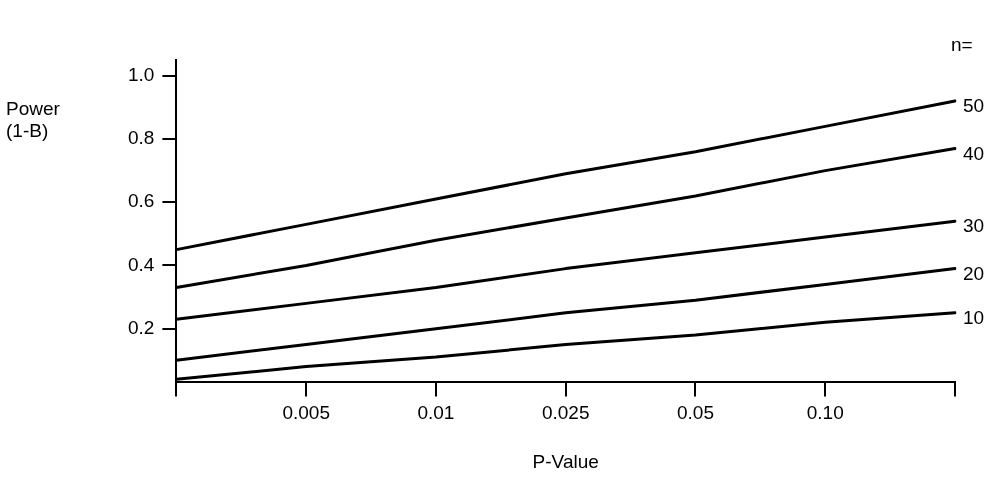  What do you see at coordinates (565, 413) in the screenshot?
I see `x-tick-label: 0.025` at bounding box center [565, 413].